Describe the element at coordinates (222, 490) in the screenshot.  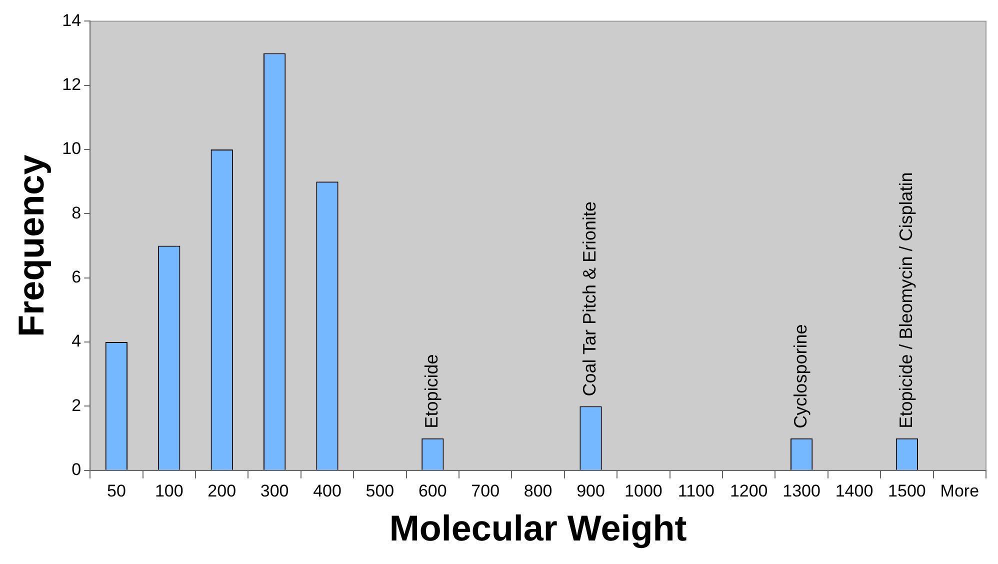
I see `x-tick-label: 200` at that location.